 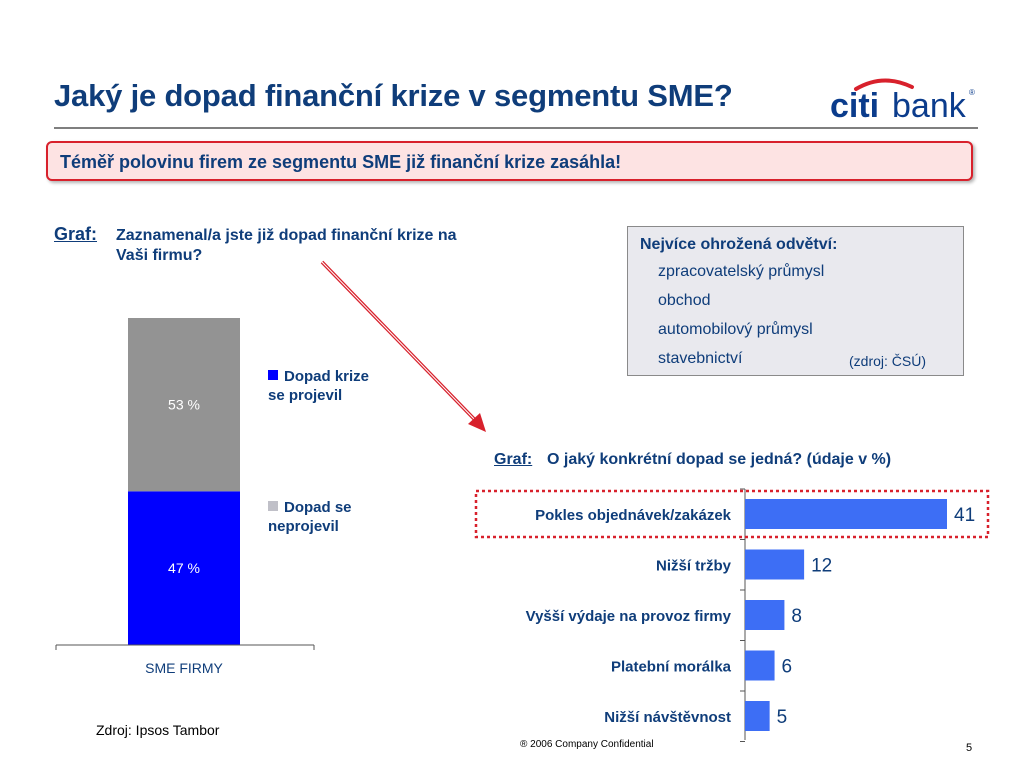 I want to click on citibank-logo: citi bank ®, so click(x=902, y=101).